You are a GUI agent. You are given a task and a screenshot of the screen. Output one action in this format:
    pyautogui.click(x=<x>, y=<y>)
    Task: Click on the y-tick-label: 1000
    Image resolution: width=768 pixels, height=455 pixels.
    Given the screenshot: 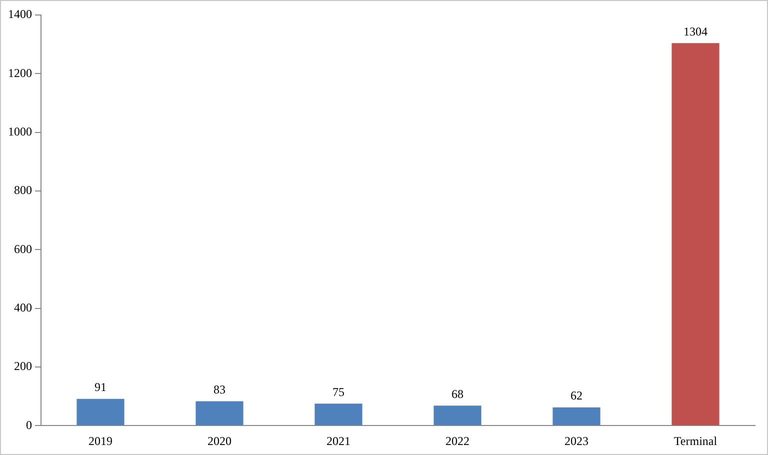 What is the action you would take?
    pyautogui.click(x=20, y=131)
    